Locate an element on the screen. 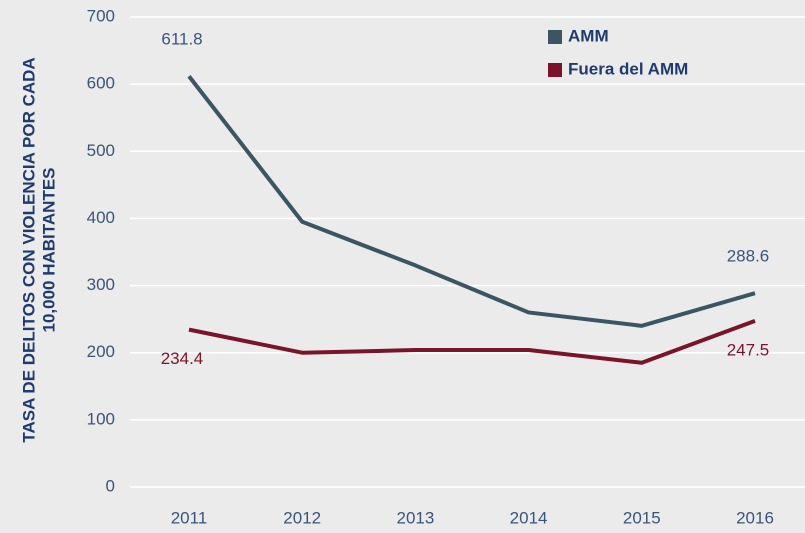  y-tick-label: 600 is located at coordinates (101, 83).